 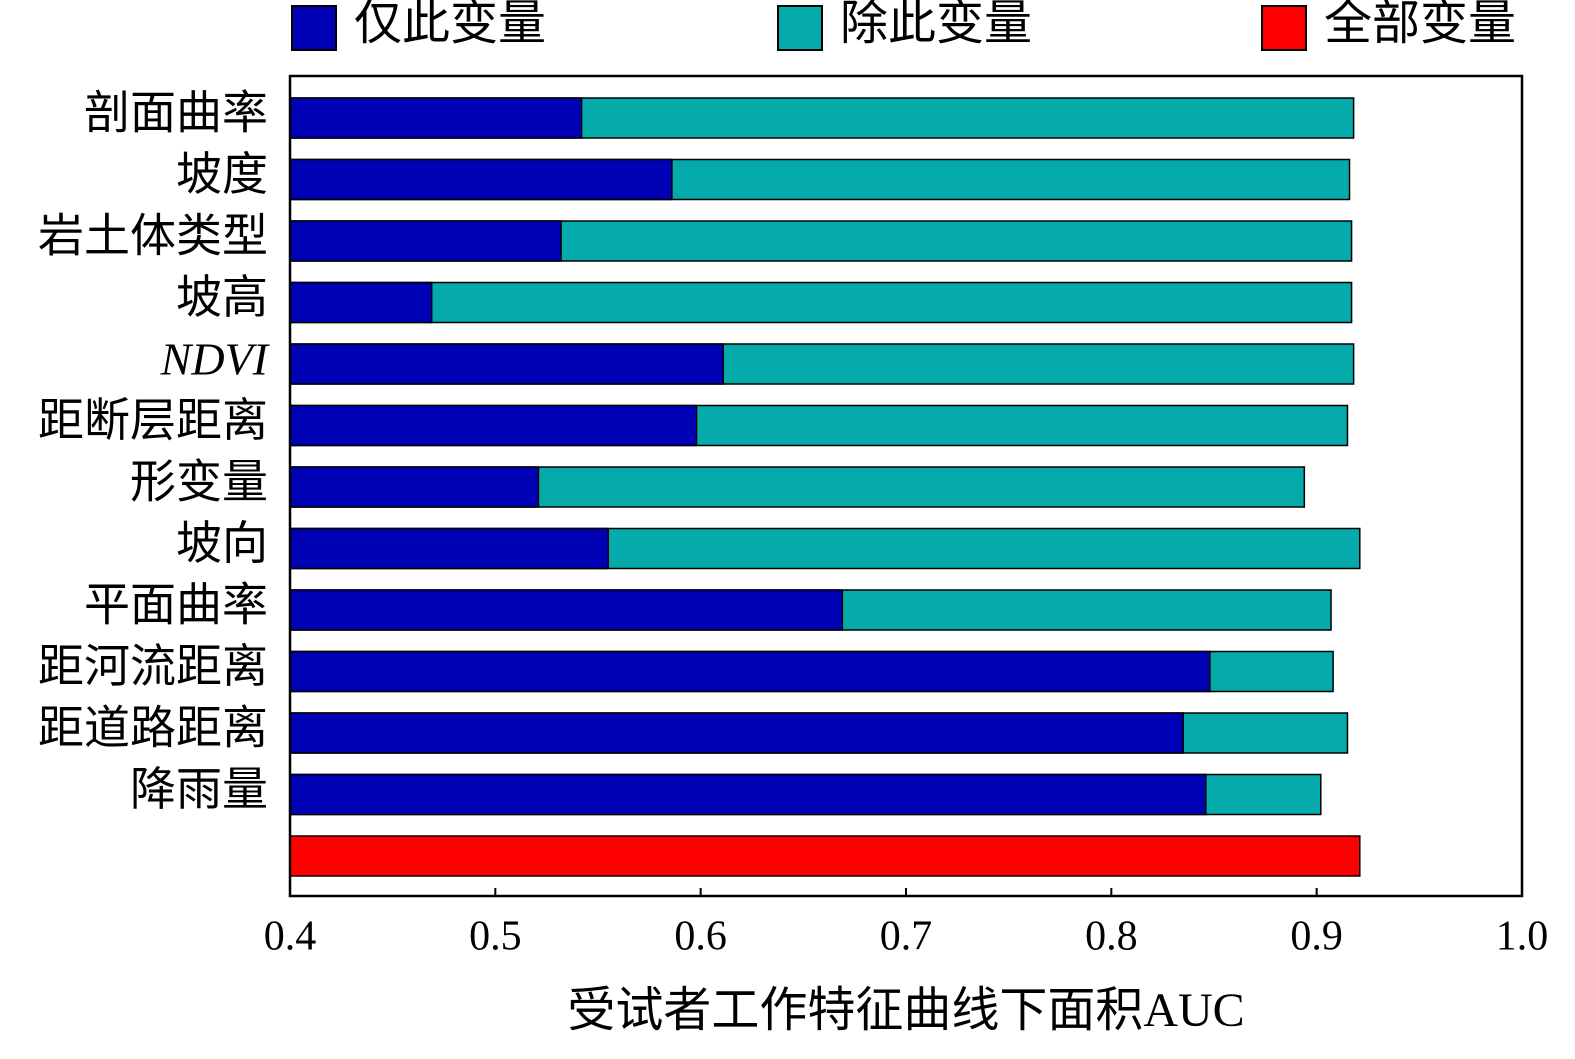 What do you see at coordinates (176, 113) in the screenshot?
I see `y-tick-label: 剖面曲率` at bounding box center [176, 113].